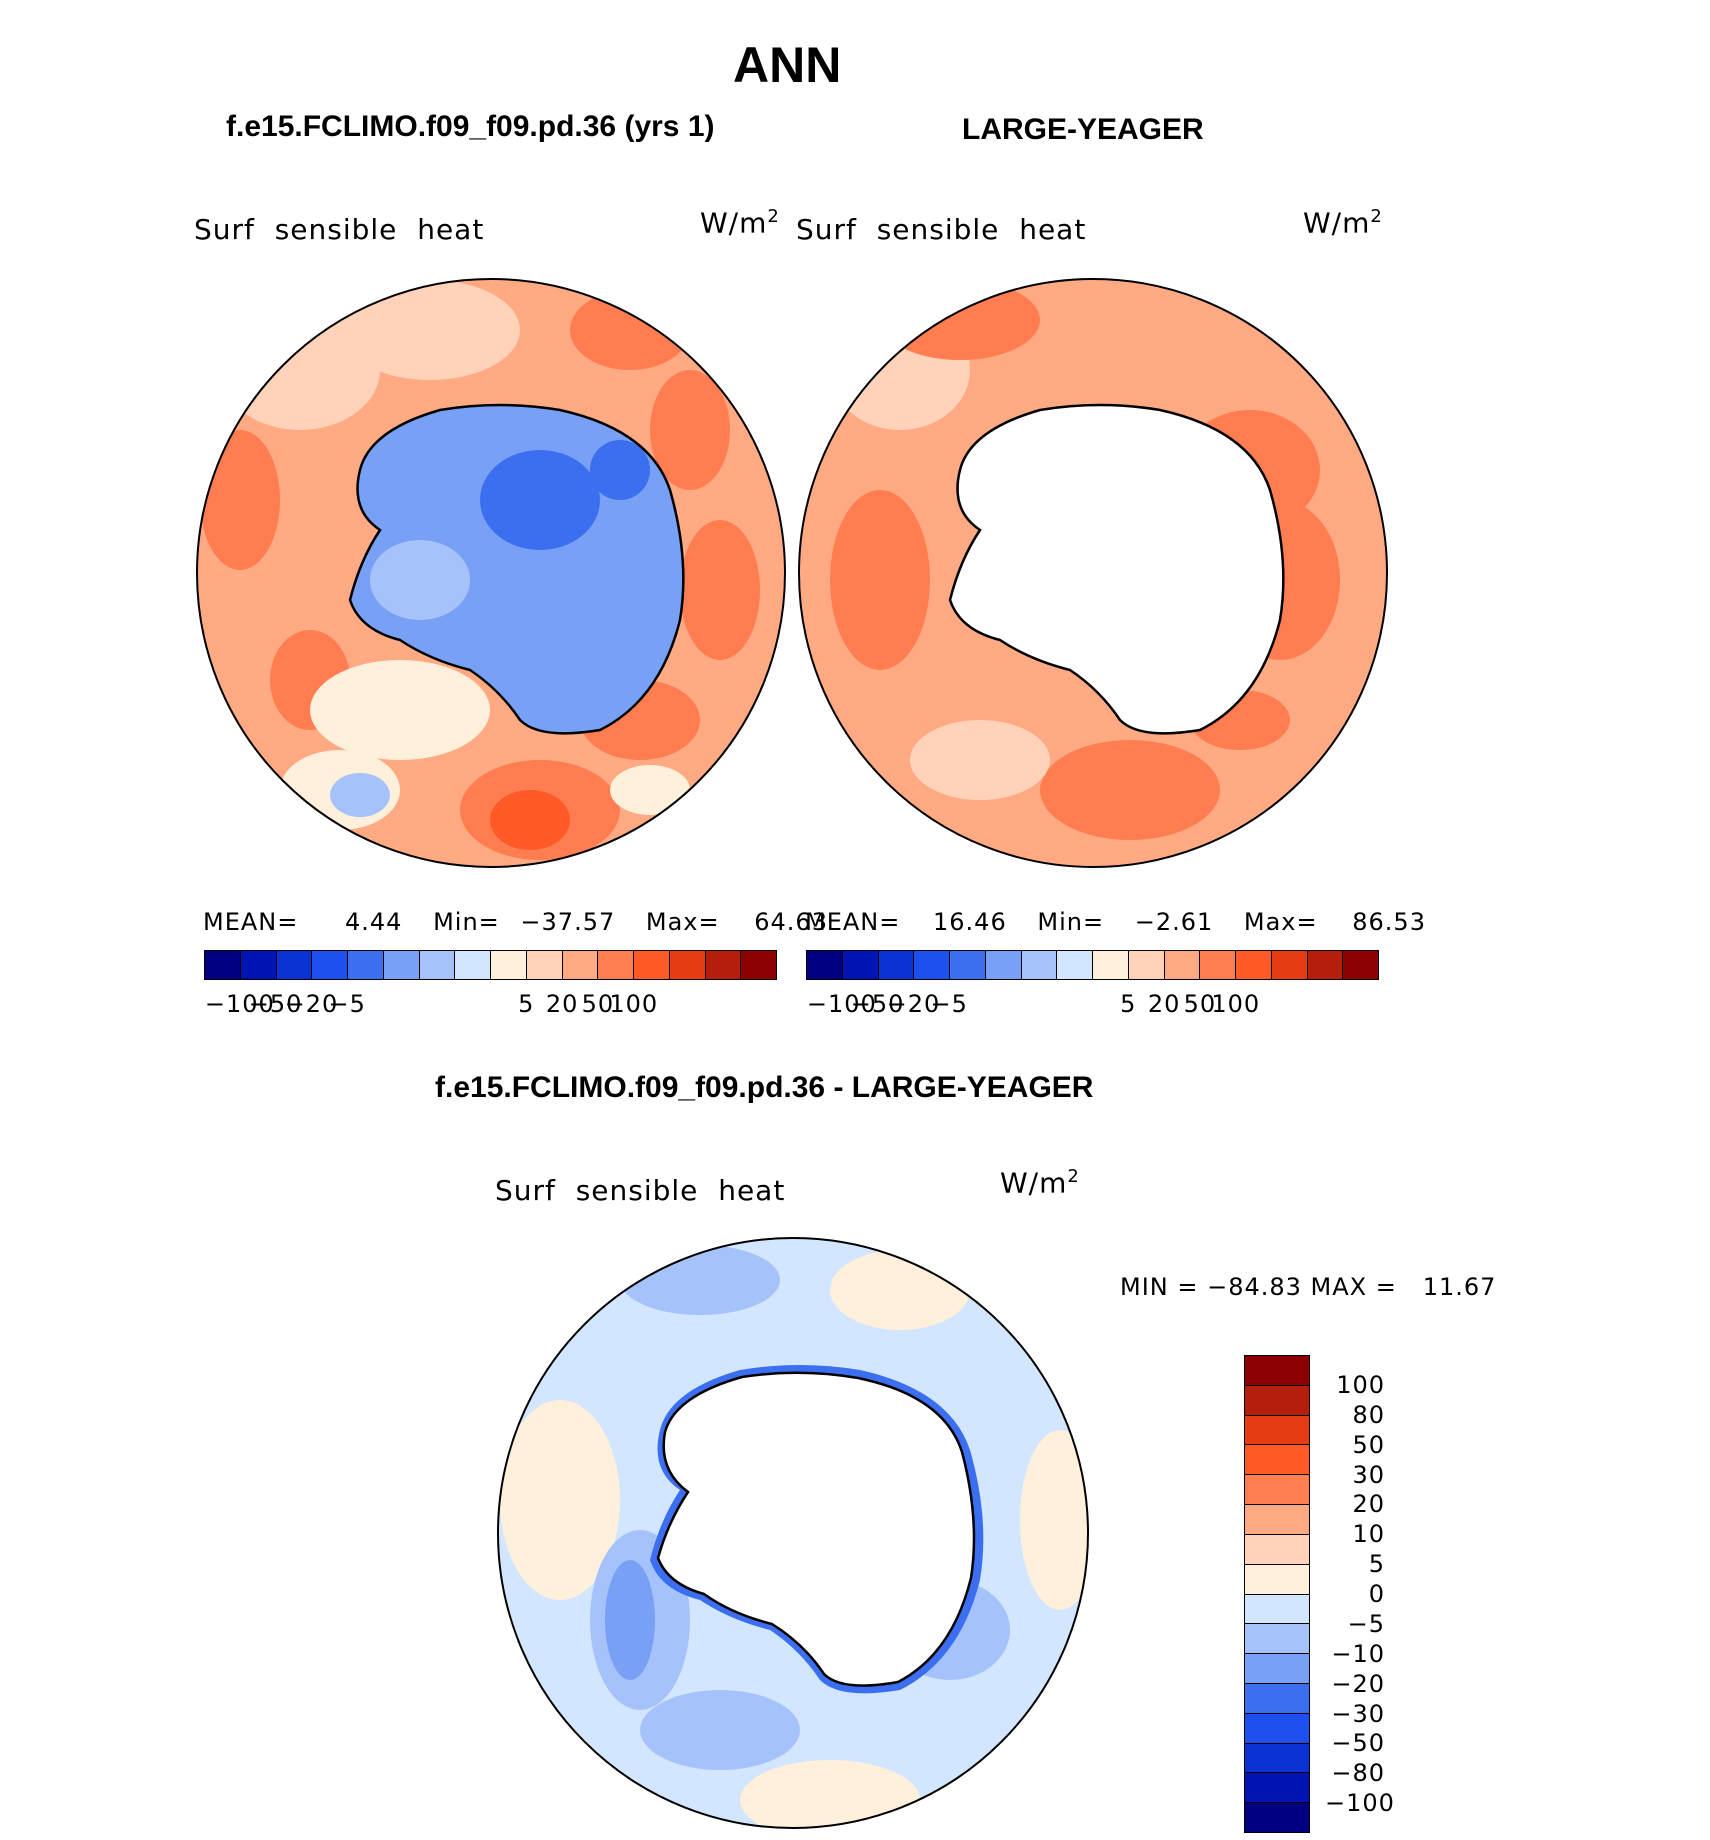 This screenshot has height=1840, width=1710. Describe the element at coordinates (568, 922) in the screenshot. I see `left-min-value: −37.57` at that location.